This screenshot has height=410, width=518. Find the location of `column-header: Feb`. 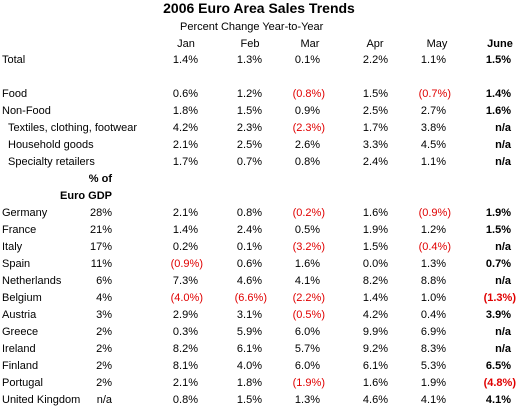

column-header: Feb is located at coordinates (250, 44).